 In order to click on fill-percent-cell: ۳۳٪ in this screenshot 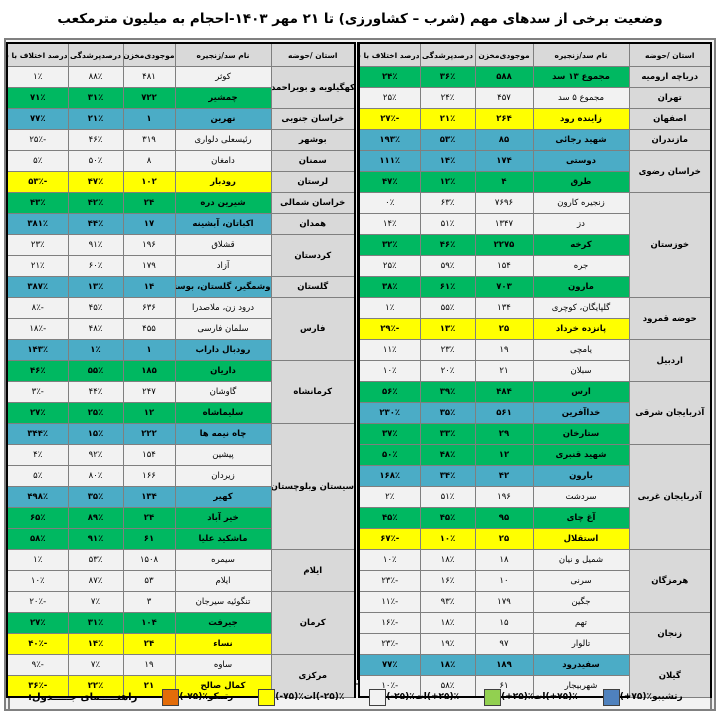, I will do `click(447, 434)`.